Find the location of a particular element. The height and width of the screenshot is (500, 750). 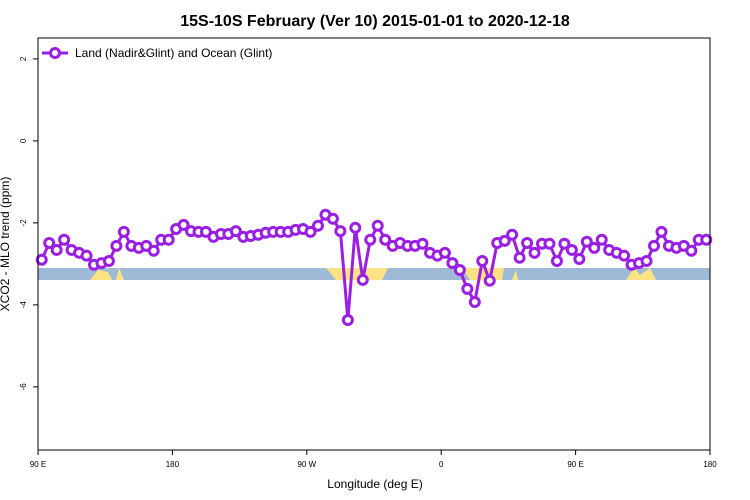

legend: Land (Nadir&Glint) and Ocean (Glint) is located at coordinates (157, 53).